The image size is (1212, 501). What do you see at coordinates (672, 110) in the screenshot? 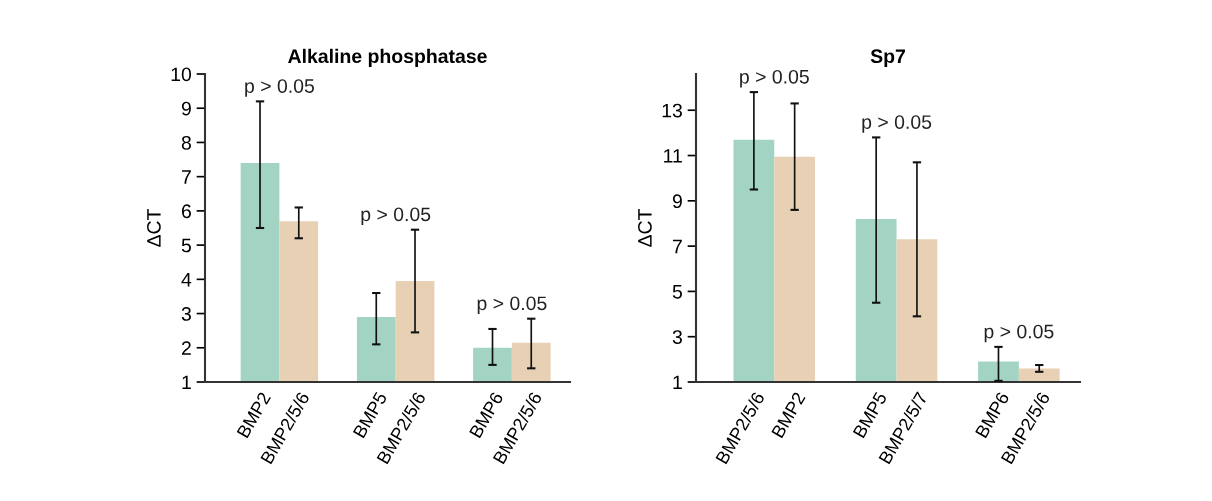
I see `y-tick-label: 13` at bounding box center [672, 110].